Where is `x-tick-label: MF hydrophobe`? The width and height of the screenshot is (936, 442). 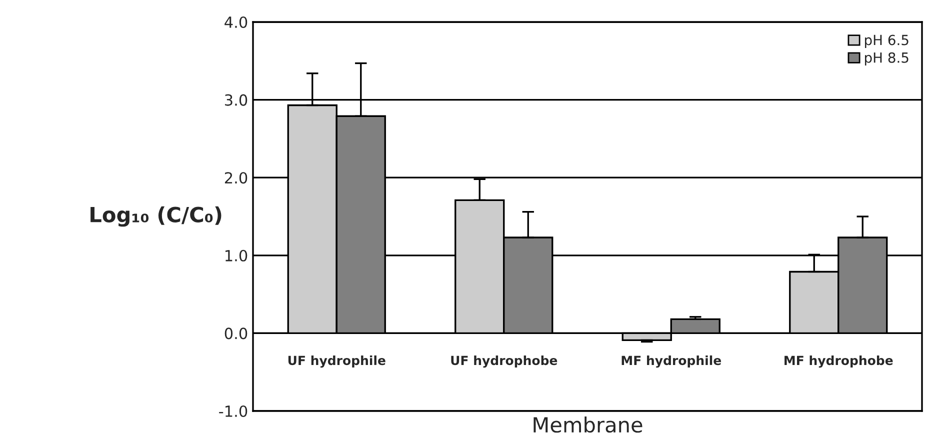
x-tick-label: MF hydrophobe is located at coordinates (838, 361).